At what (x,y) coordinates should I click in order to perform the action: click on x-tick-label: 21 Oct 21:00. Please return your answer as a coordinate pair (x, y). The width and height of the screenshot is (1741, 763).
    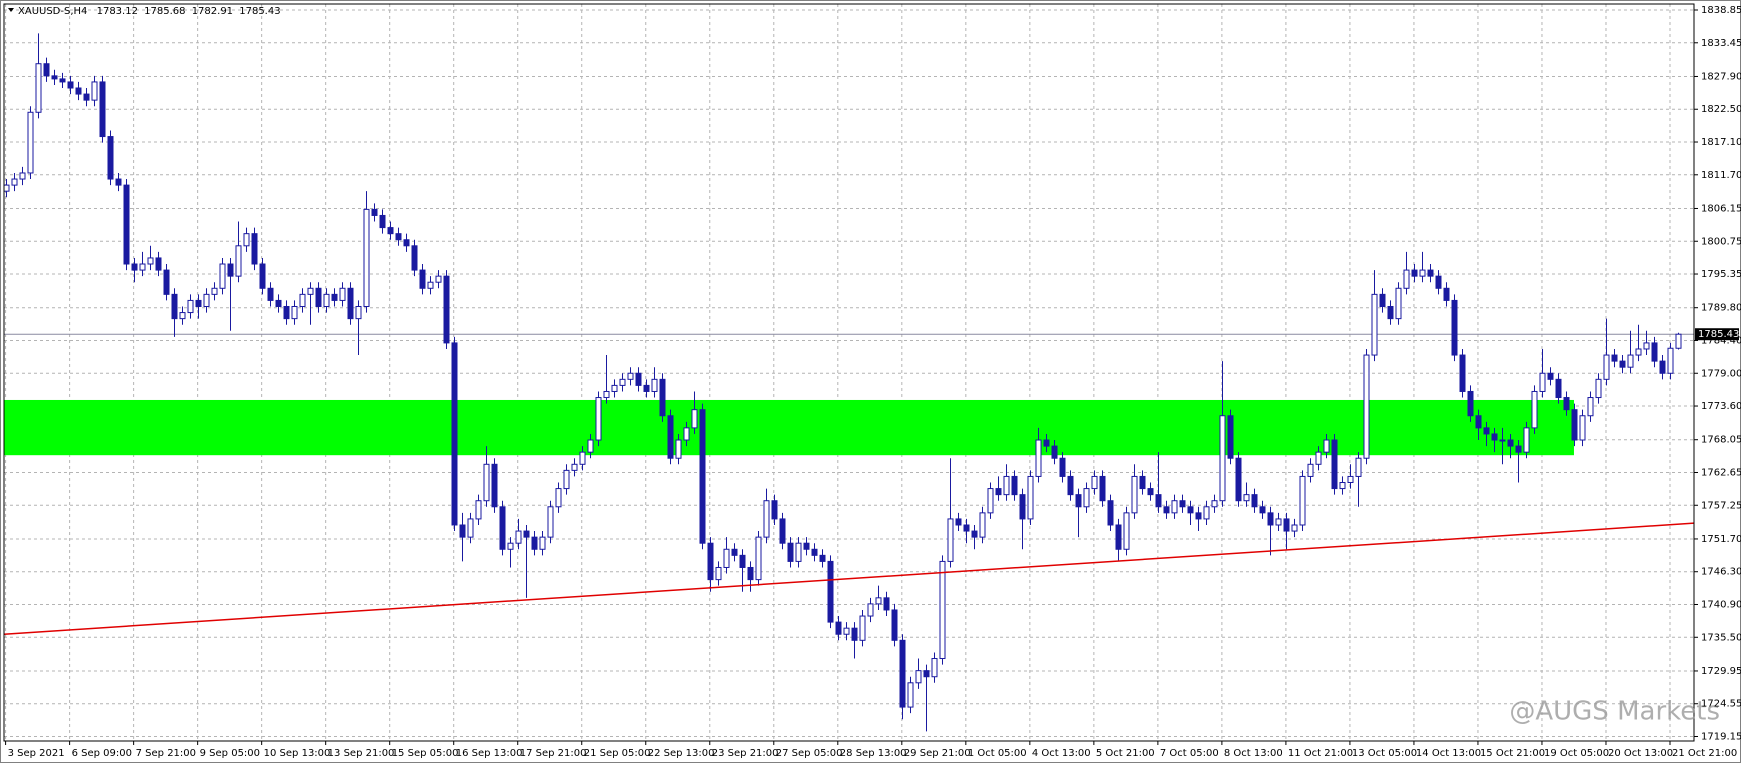
    Looking at the image, I should click on (1704, 753).